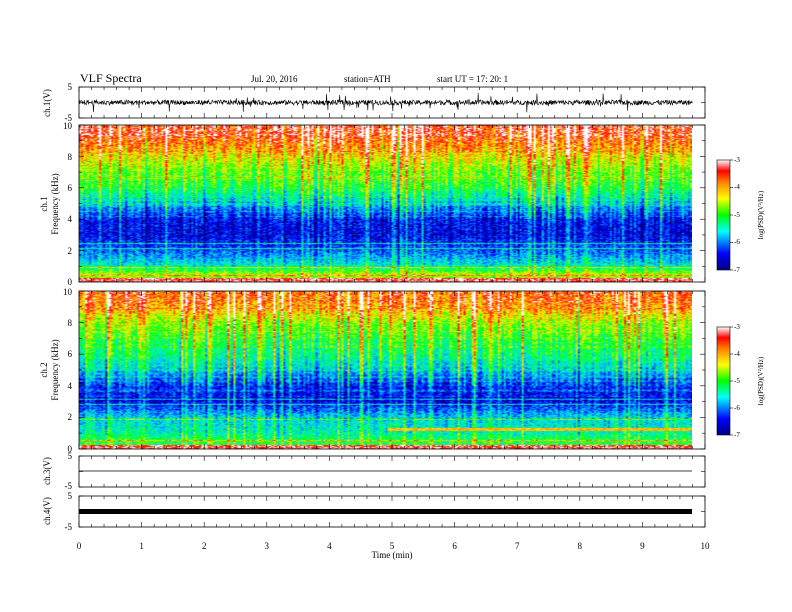 The width and height of the screenshot is (792, 612). I want to click on ch2-spec-tick-4: 4, so click(70, 386).